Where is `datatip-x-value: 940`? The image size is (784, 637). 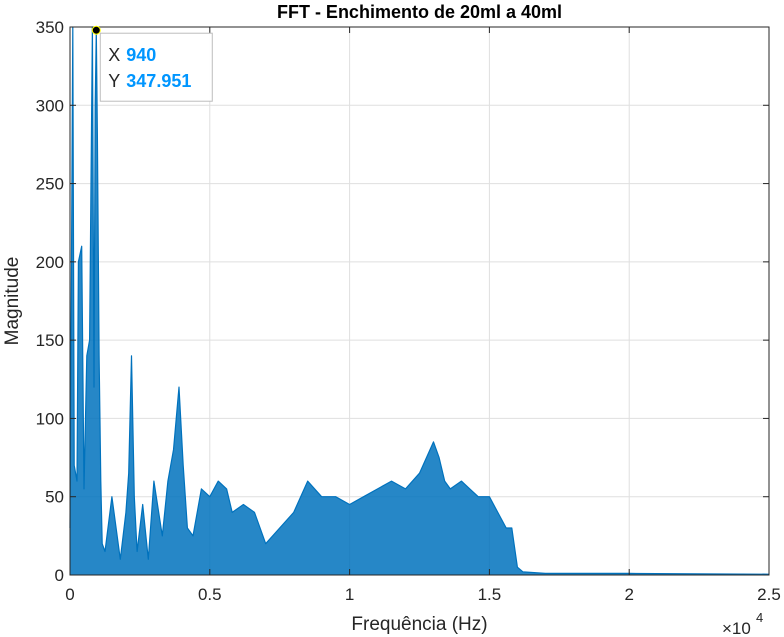 datatip-x-value: 940 is located at coordinates (141, 55).